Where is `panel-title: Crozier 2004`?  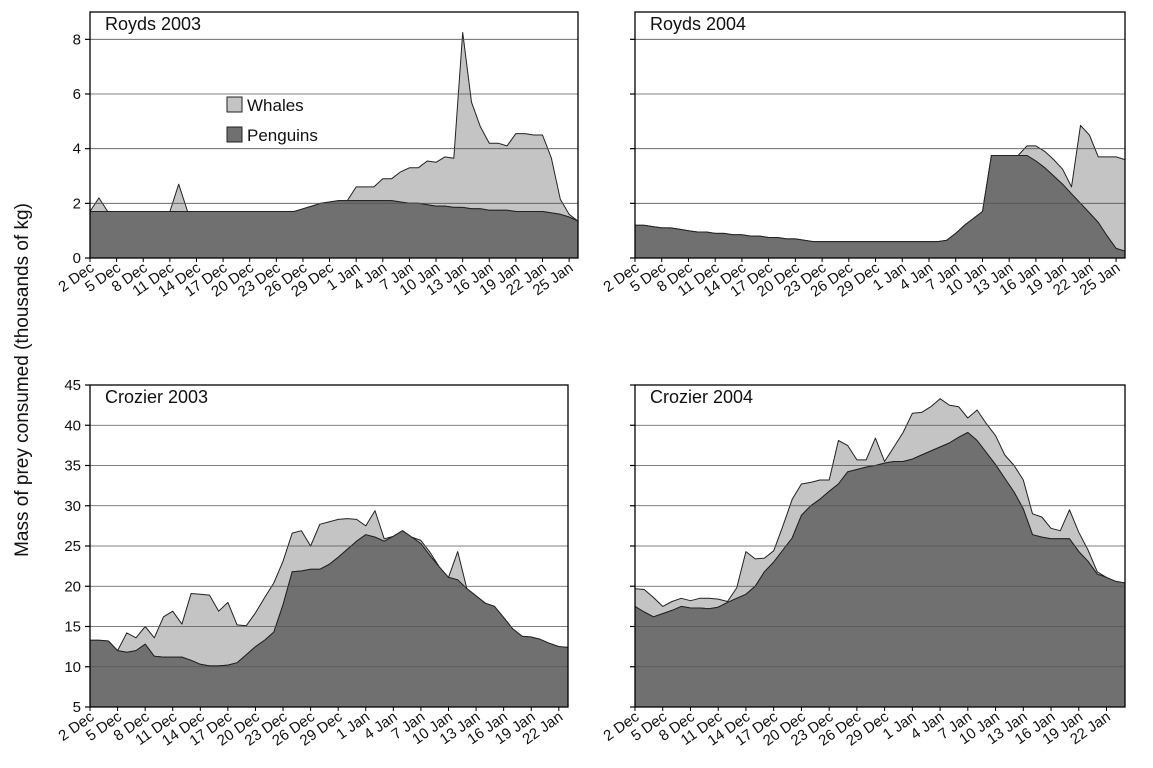
panel-title: Crozier 2004 is located at coordinates (701, 397).